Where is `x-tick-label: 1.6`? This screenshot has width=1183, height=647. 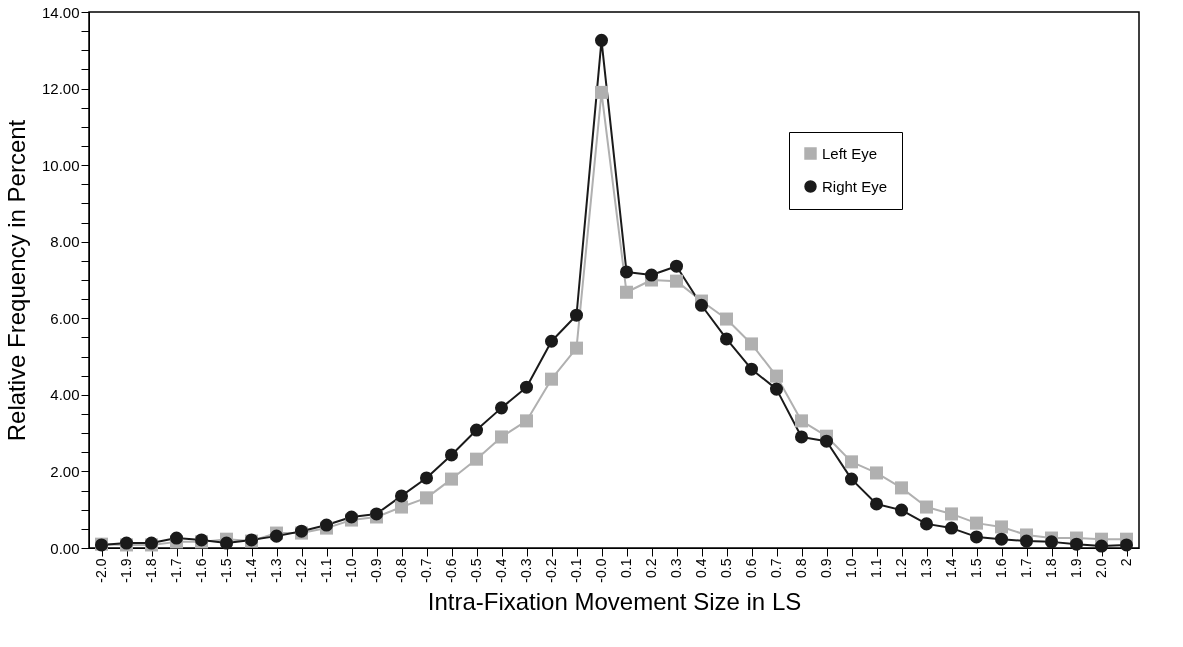 x-tick-label: 1.6 is located at coordinates (1001, 568).